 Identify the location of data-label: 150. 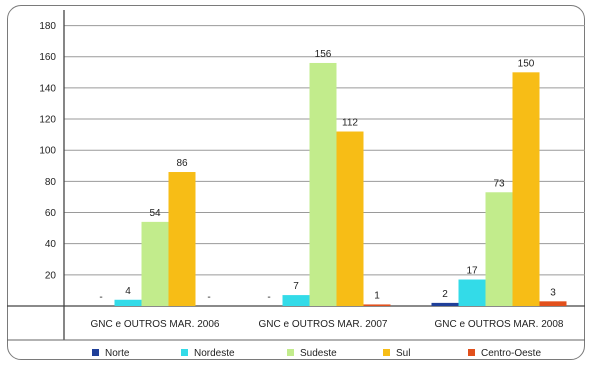
(526, 63).